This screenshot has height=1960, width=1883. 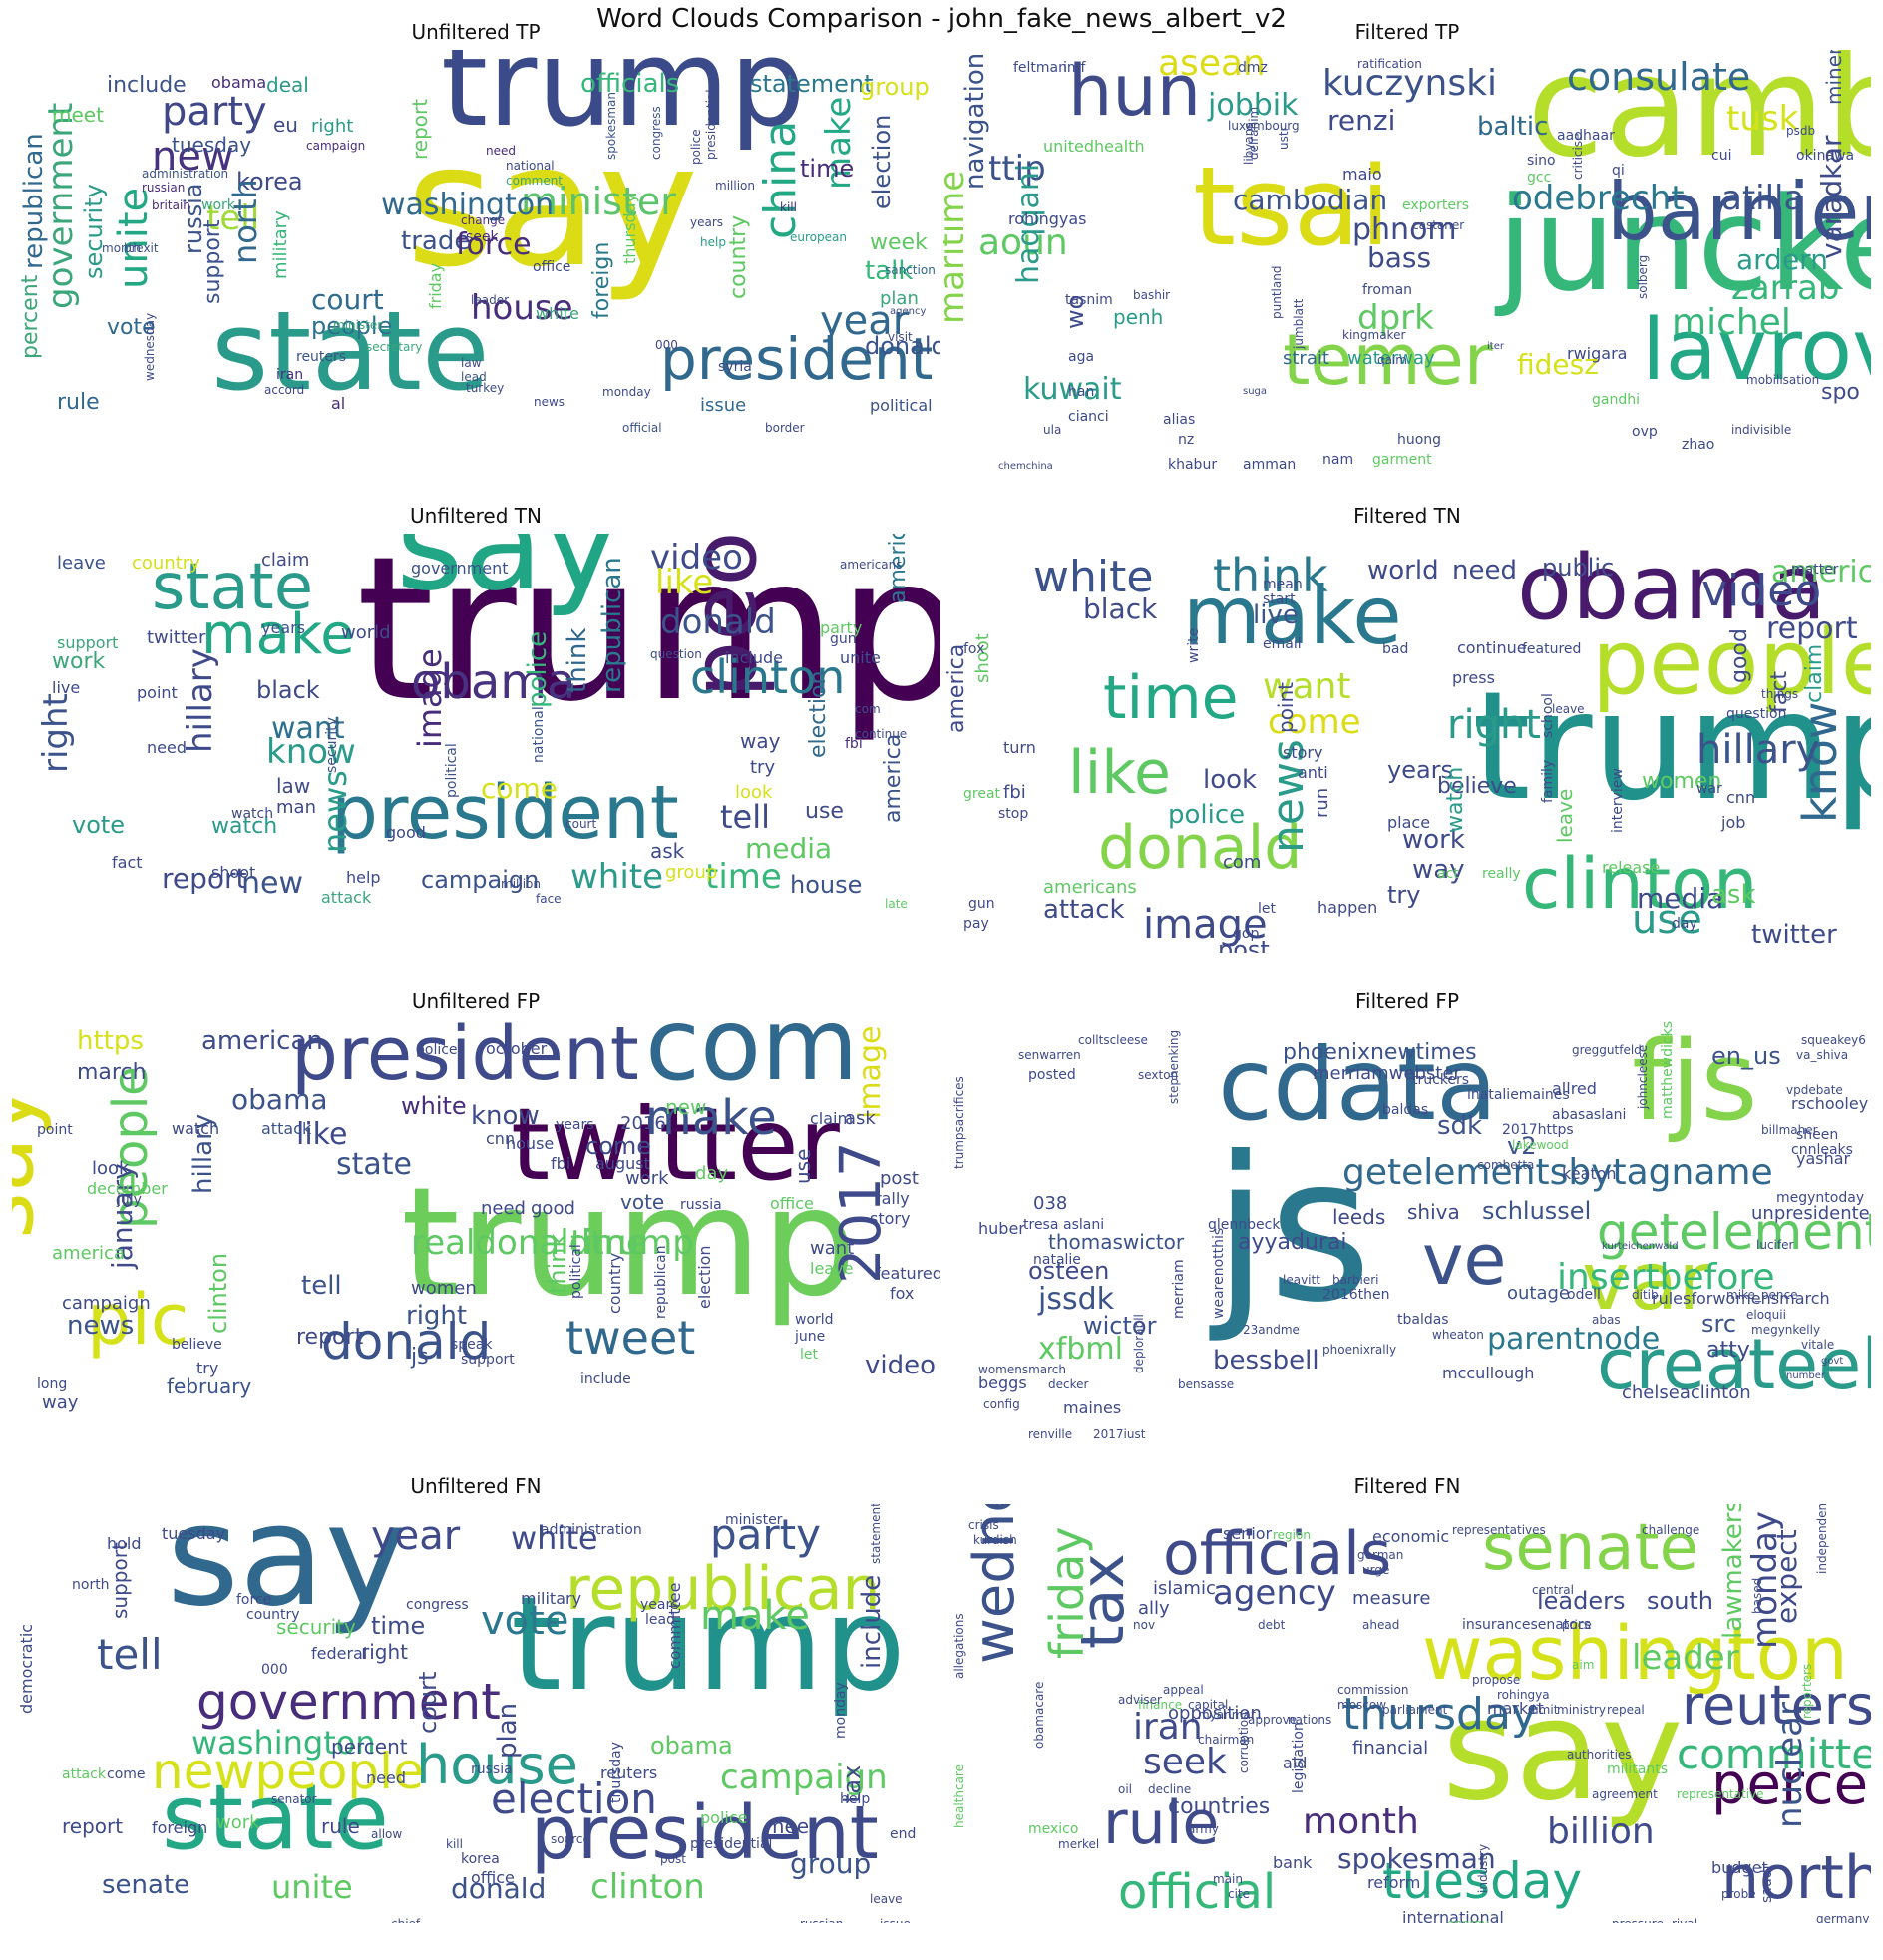 I want to click on cloud-word: unpresidented, so click(x=1811, y=1214).